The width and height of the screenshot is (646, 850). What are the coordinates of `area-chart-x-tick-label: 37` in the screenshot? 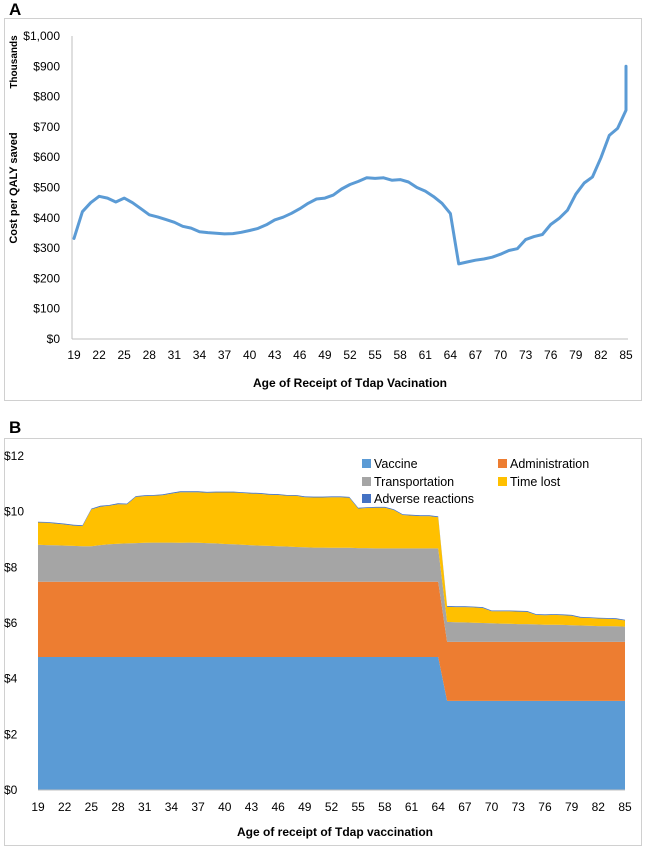 It's located at (198, 807).